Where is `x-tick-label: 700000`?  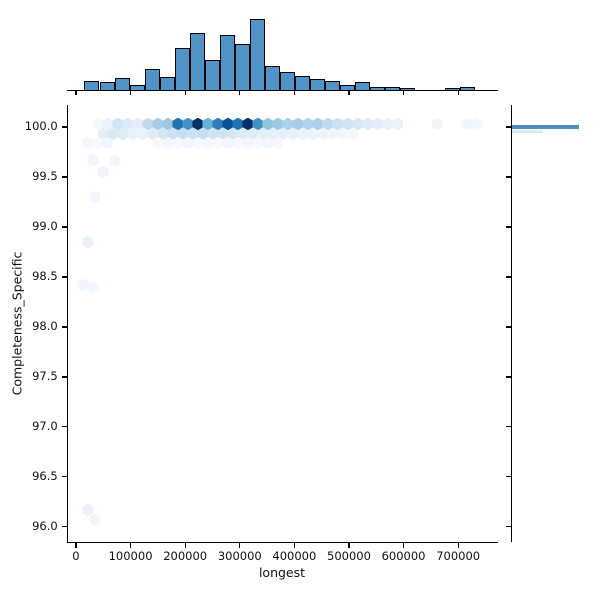
x-tick-label: 700000 is located at coordinates (458, 555).